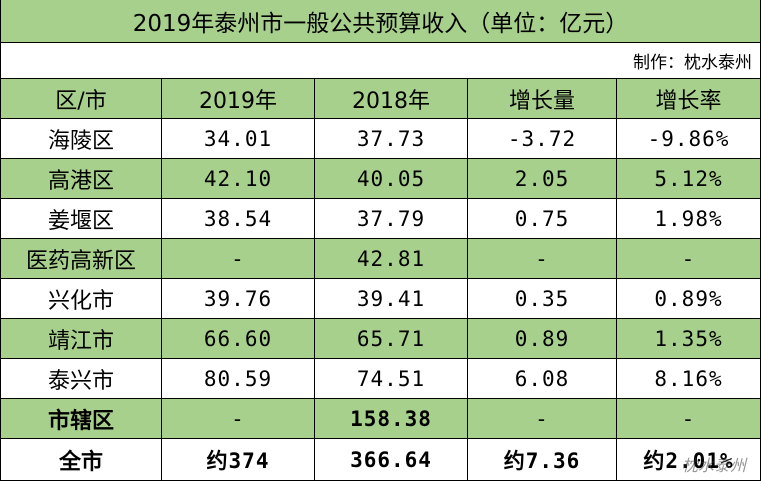 The height and width of the screenshot is (481, 761). What do you see at coordinates (81, 258) in the screenshot?
I see `region-name: 医药高新区` at bounding box center [81, 258].